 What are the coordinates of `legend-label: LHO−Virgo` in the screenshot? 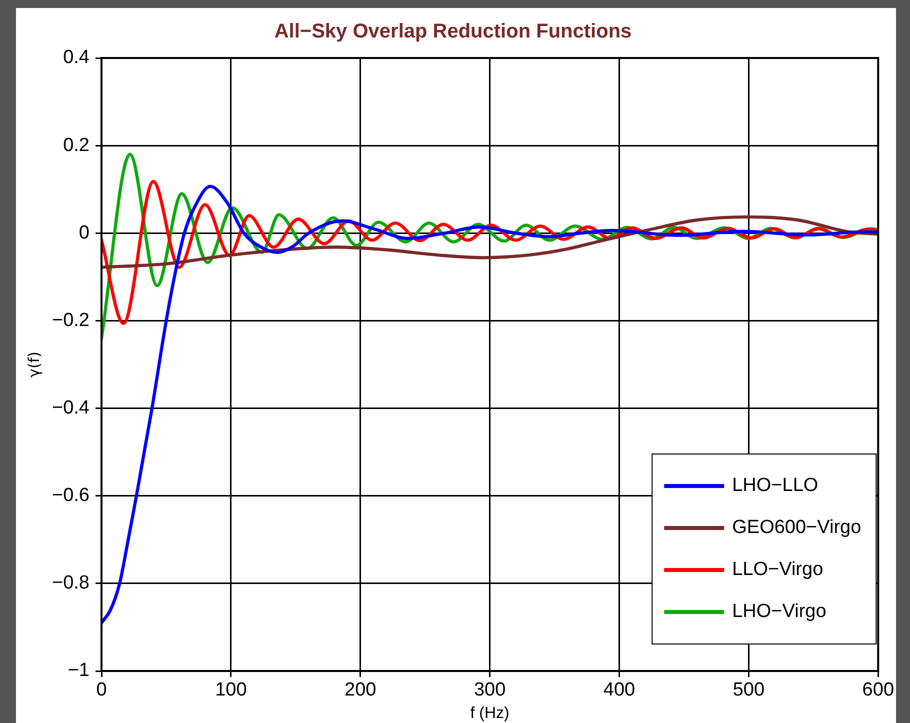 It's located at (779, 611).